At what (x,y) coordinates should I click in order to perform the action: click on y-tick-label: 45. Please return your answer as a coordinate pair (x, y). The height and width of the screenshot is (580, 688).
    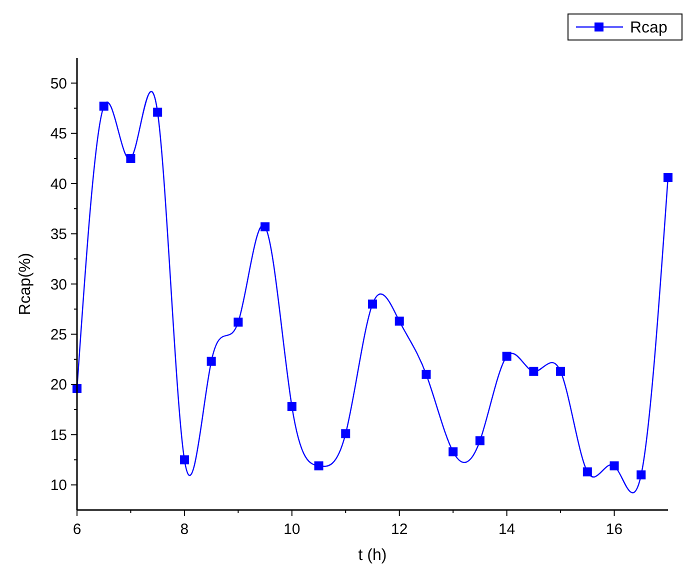
    Looking at the image, I should click on (58, 134).